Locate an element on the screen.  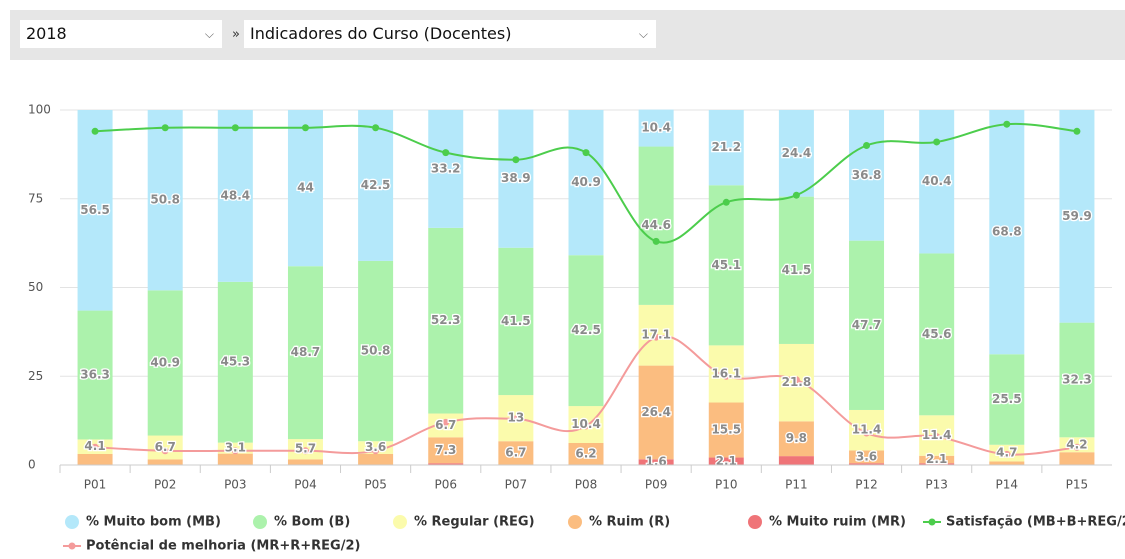
value-label: 44 is located at coordinates (305, 188).